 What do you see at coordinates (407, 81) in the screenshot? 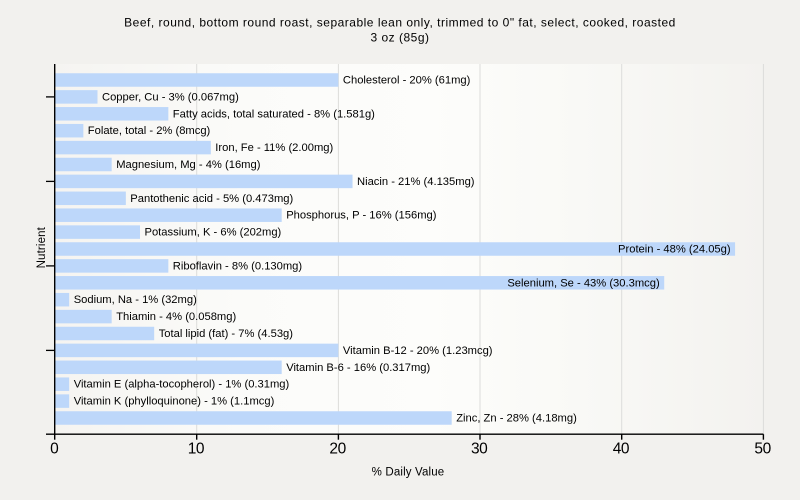
I see `svg-text: Cholesterol - 20% (61mg)` at bounding box center [407, 81].